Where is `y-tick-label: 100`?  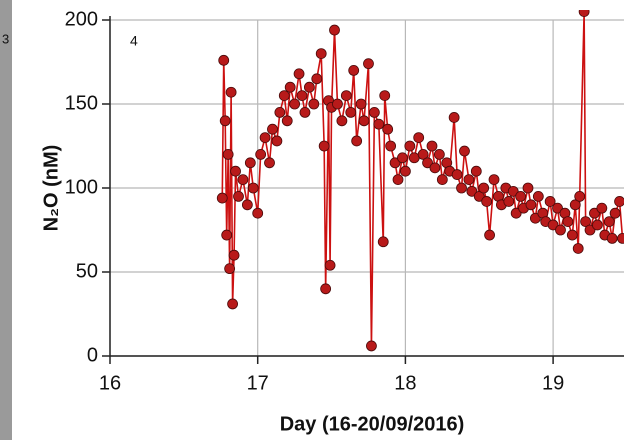 y-tick-label: 100 is located at coordinates (81, 187).